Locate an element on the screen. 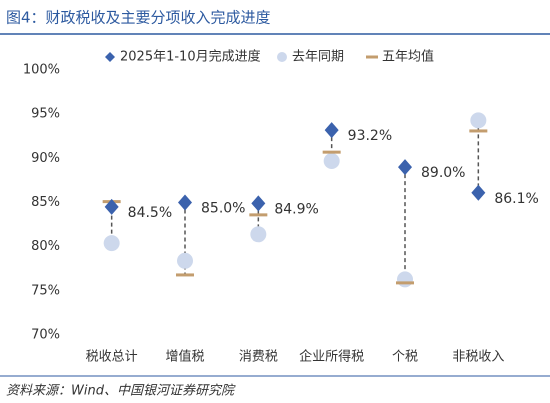 The height and width of the screenshot is (403, 550). y-tick-label: 85% is located at coordinates (45, 202).